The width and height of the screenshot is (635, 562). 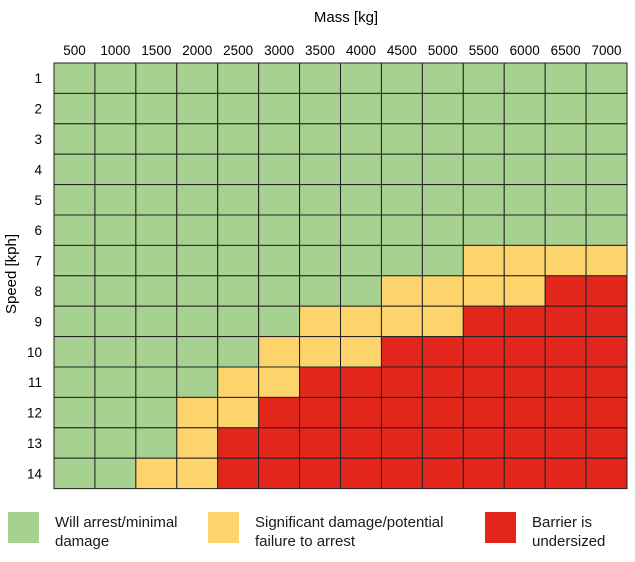 What do you see at coordinates (500, 527) in the screenshot?
I see `legend-swatch-red` at bounding box center [500, 527].